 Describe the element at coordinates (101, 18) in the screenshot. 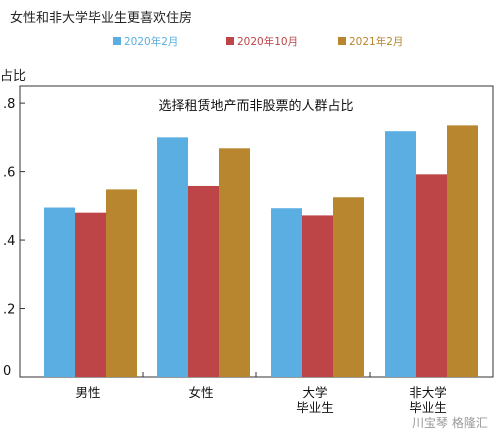

I see `chart-title: 女性和非大学毕业生更喜欢住房` at that location.